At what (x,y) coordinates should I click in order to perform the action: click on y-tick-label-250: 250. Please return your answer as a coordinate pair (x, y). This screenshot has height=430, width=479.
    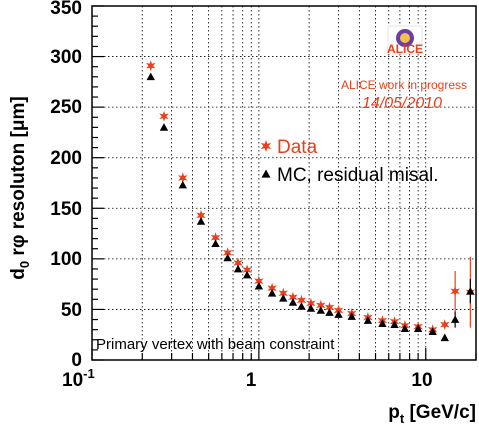
    Looking at the image, I should click on (66, 107).